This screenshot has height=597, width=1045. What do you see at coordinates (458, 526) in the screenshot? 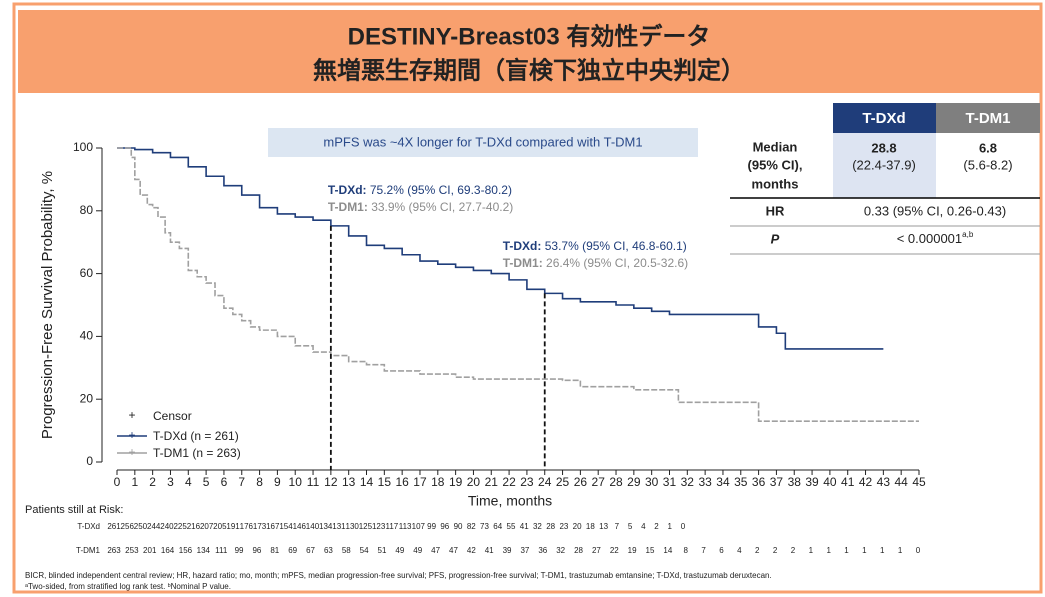
I see `risk-count: 90` at bounding box center [458, 526].